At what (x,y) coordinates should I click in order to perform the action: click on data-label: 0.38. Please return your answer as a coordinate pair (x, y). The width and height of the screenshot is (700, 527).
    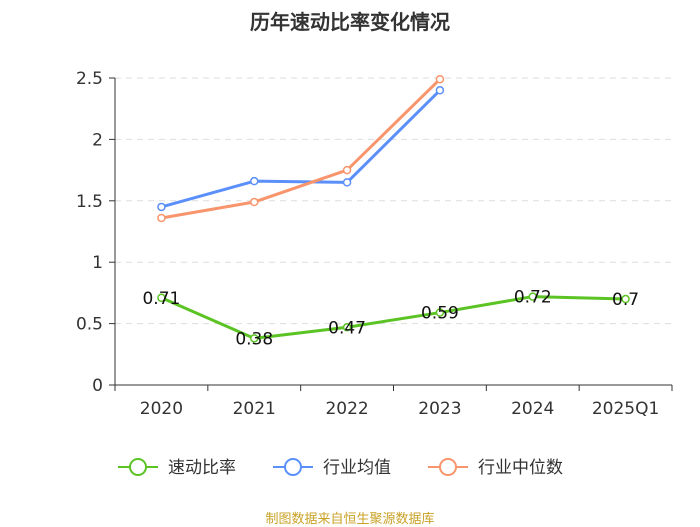
    Looking at the image, I should click on (254, 339).